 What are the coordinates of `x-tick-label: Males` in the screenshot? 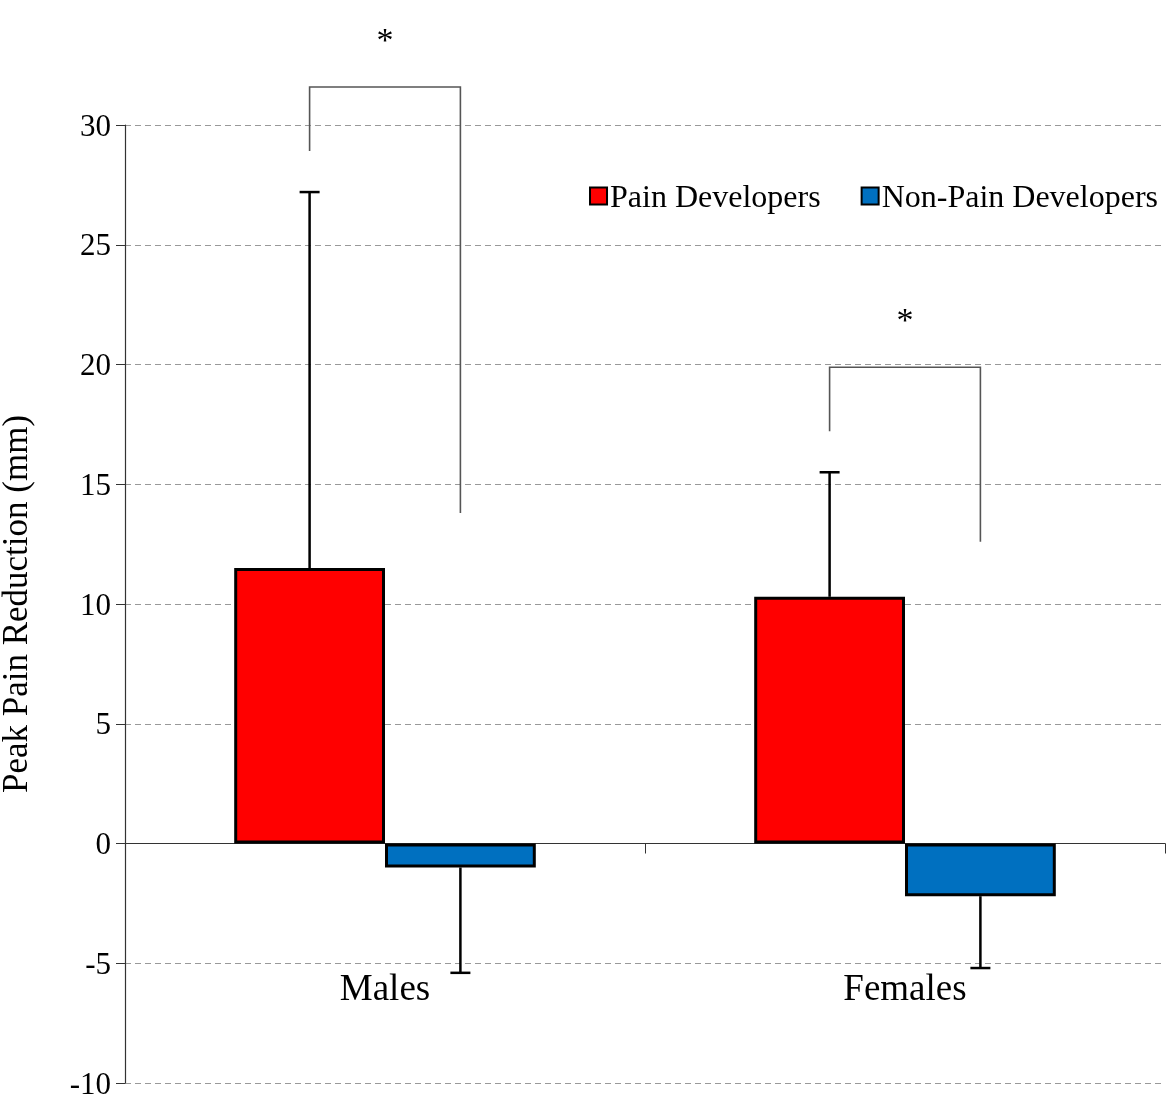 It's located at (385, 987).